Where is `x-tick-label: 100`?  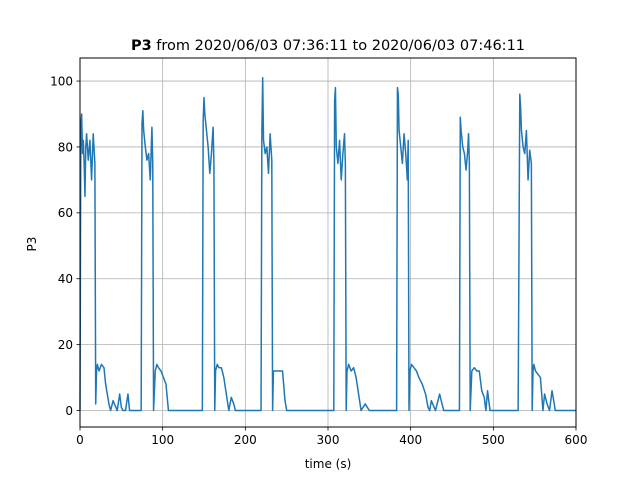
x-tick-label: 100 is located at coordinates (162, 440).